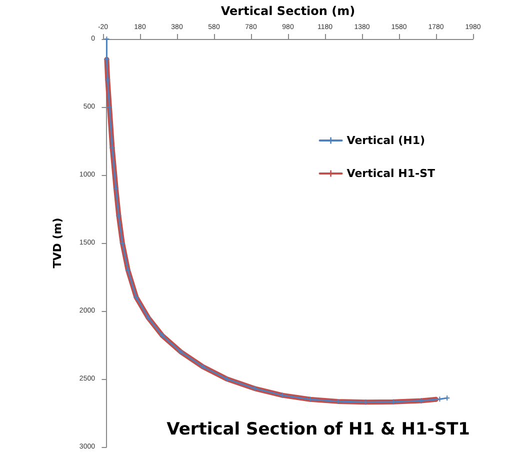 This screenshot has height=460, width=510. I want to click on legend-label: Vertical (H1), so click(386, 140).